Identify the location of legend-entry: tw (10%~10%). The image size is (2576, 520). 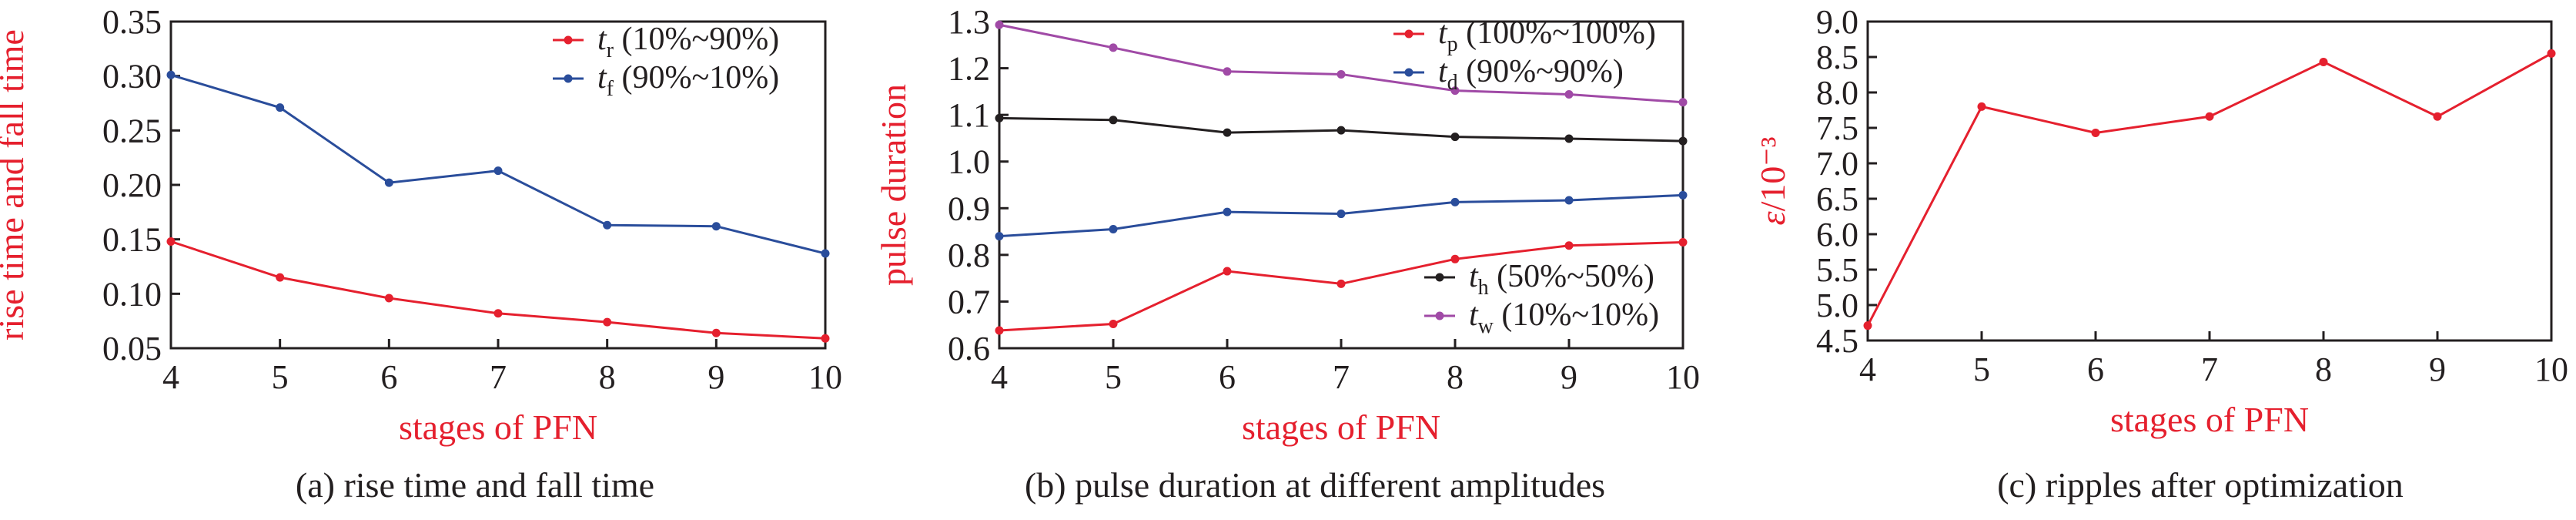
(1564, 317).